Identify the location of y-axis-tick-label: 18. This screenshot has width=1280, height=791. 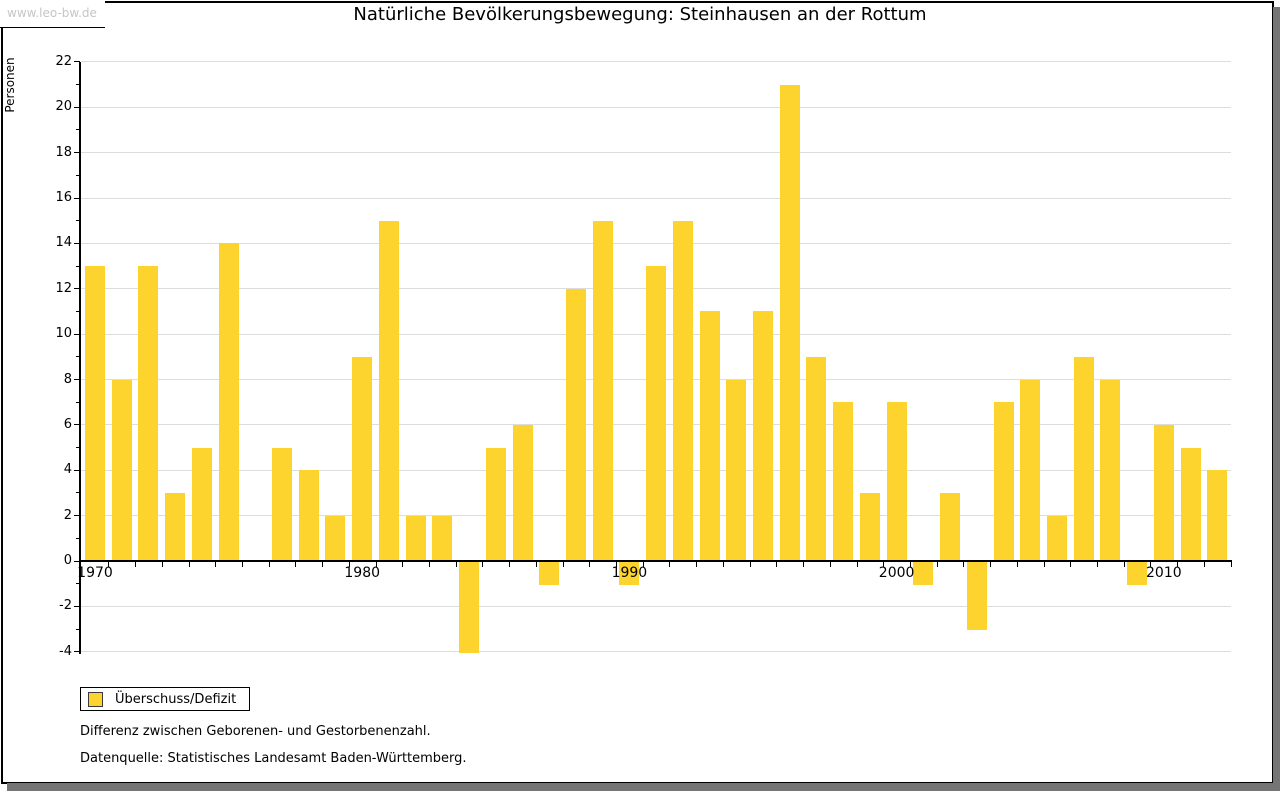
(63, 152).